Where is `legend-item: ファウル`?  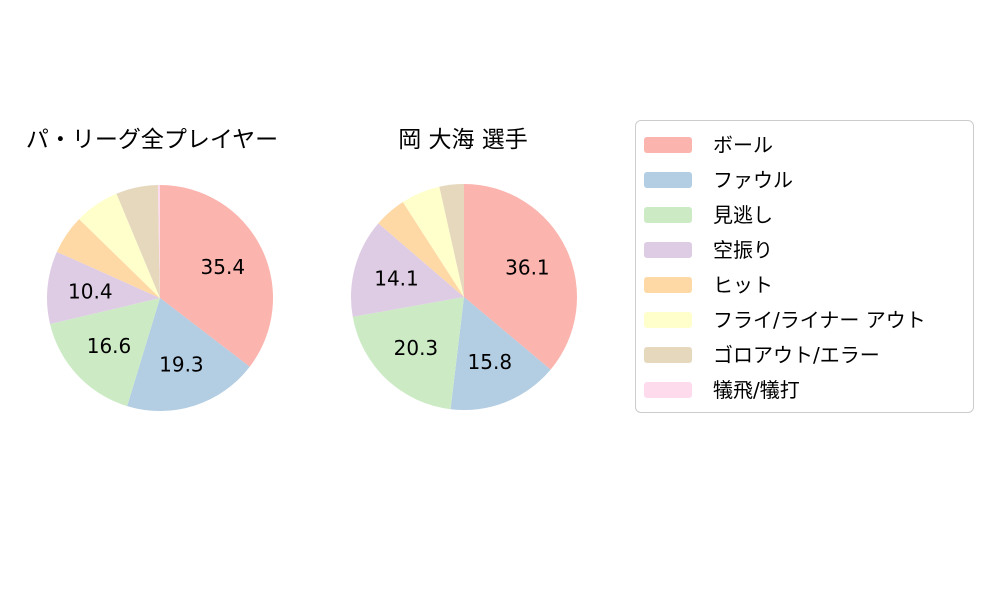 legend-item: ファウル is located at coordinates (804, 179).